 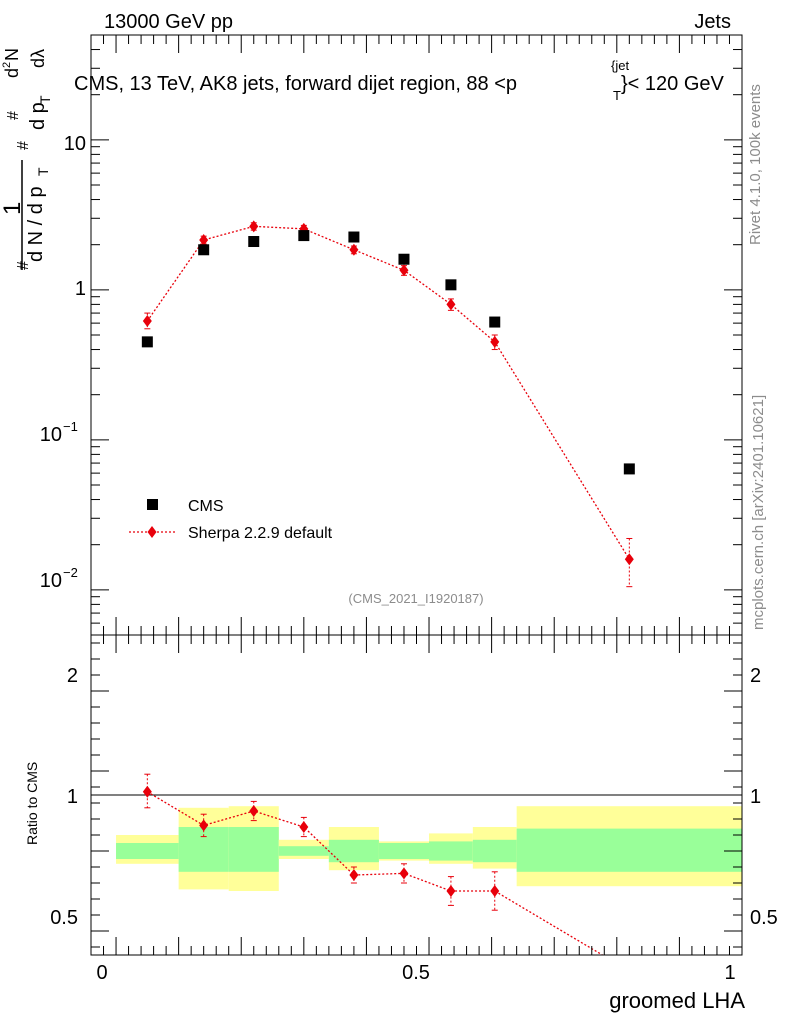 I want to click on y-title-num-2: #, so click(x=13, y=115).